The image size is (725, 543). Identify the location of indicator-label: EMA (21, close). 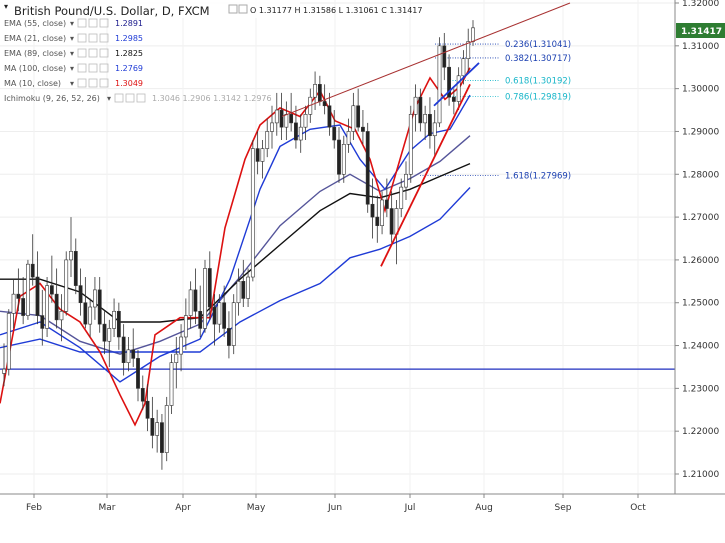
(35, 38).